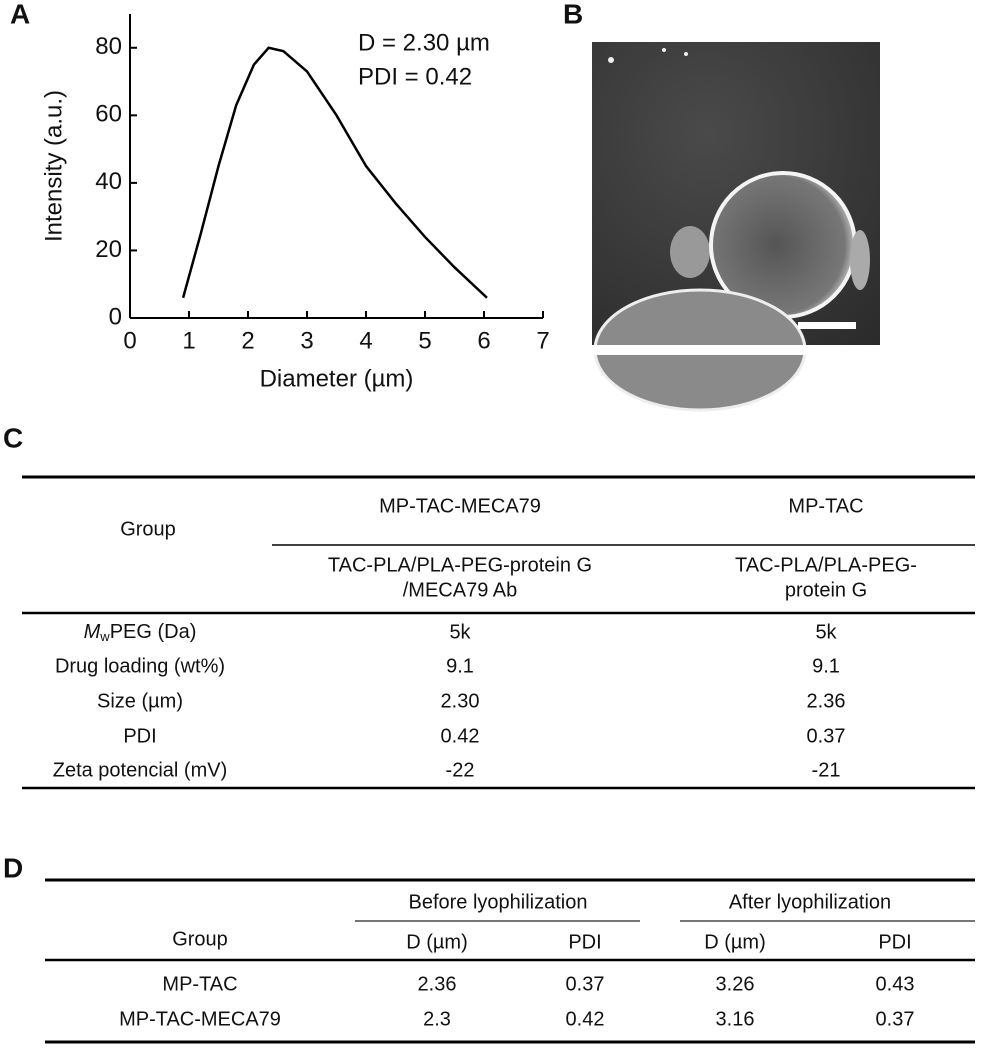 This screenshot has width=990, height=1050. What do you see at coordinates (415, 76) in the screenshot?
I see `annotation: PDI = 0.42` at bounding box center [415, 76].